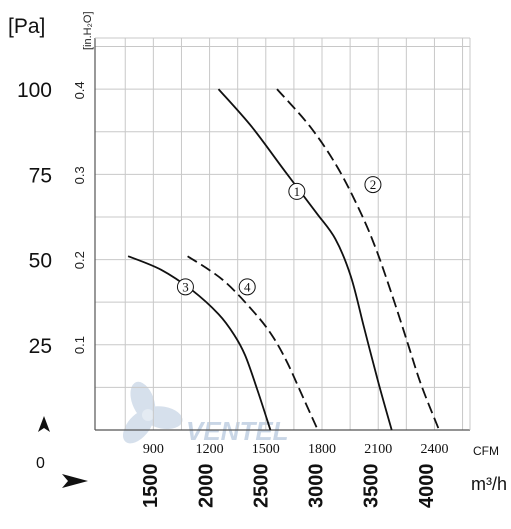  I want to click on y-axis-inh2o-unit: [in.H₂O], so click(88, 31).